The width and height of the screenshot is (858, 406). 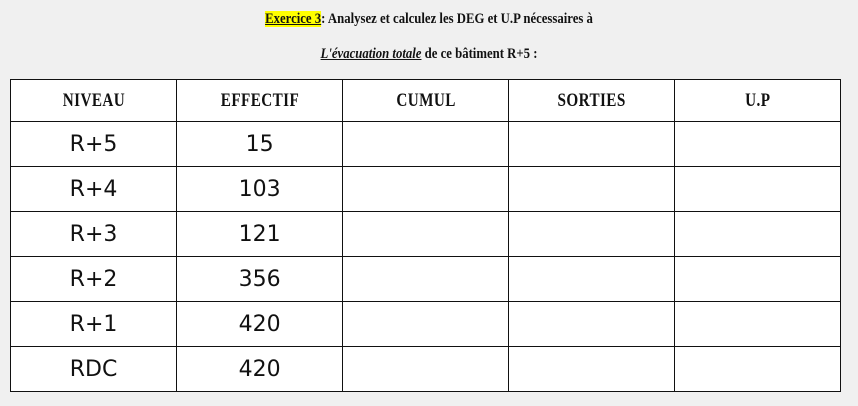 I want to click on table-row: R+3 121, so click(x=425, y=234).